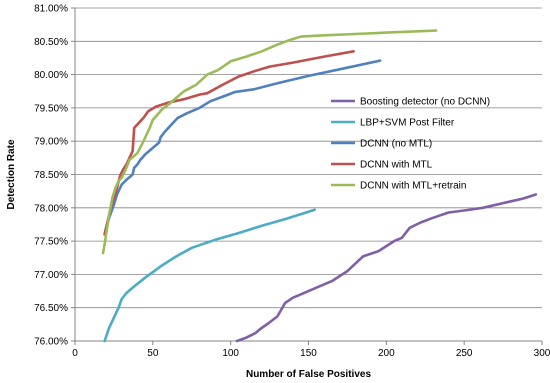 This screenshot has width=550, height=383. Describe the element at coordinates (542, 353) in the screenshot. I see `x-tick-label: 300` at that location.